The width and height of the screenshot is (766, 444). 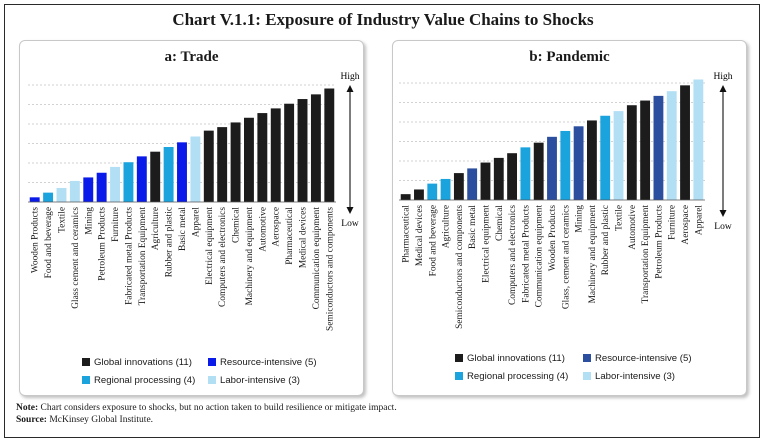 I want to click on source-line: Source: McKinsey Global Institute., so click(x=206, y=420).